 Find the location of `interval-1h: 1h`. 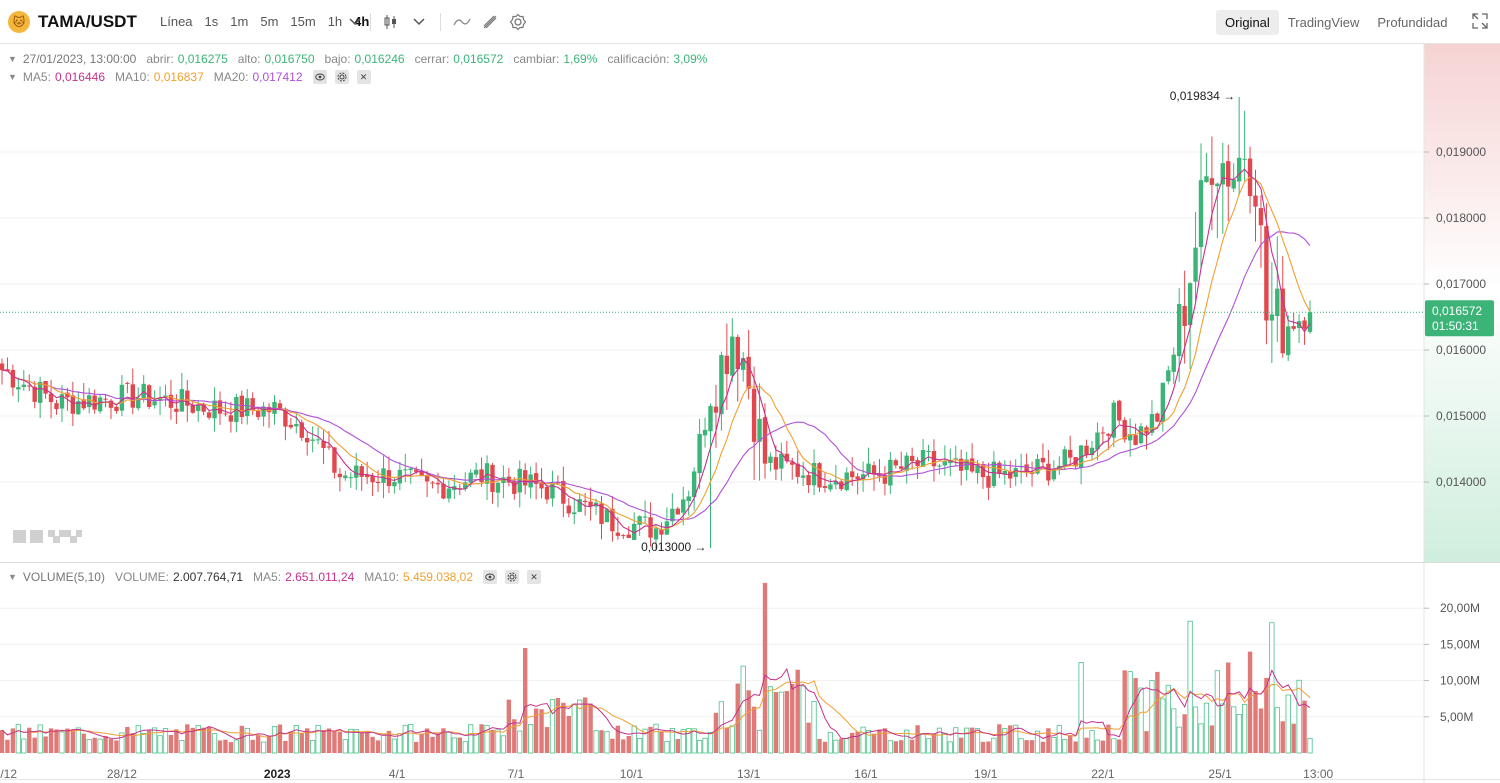

interval-1h: 1h is located at coordinates (335, 21).